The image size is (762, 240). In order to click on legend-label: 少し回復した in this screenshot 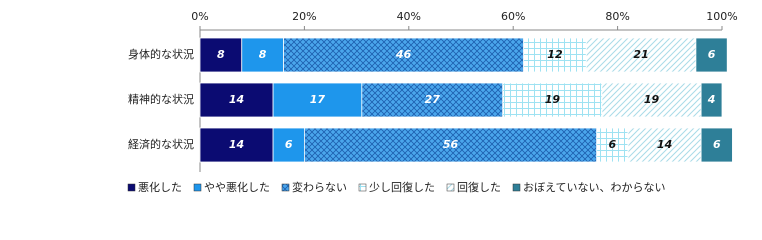, I will do `click(402, 187)`.